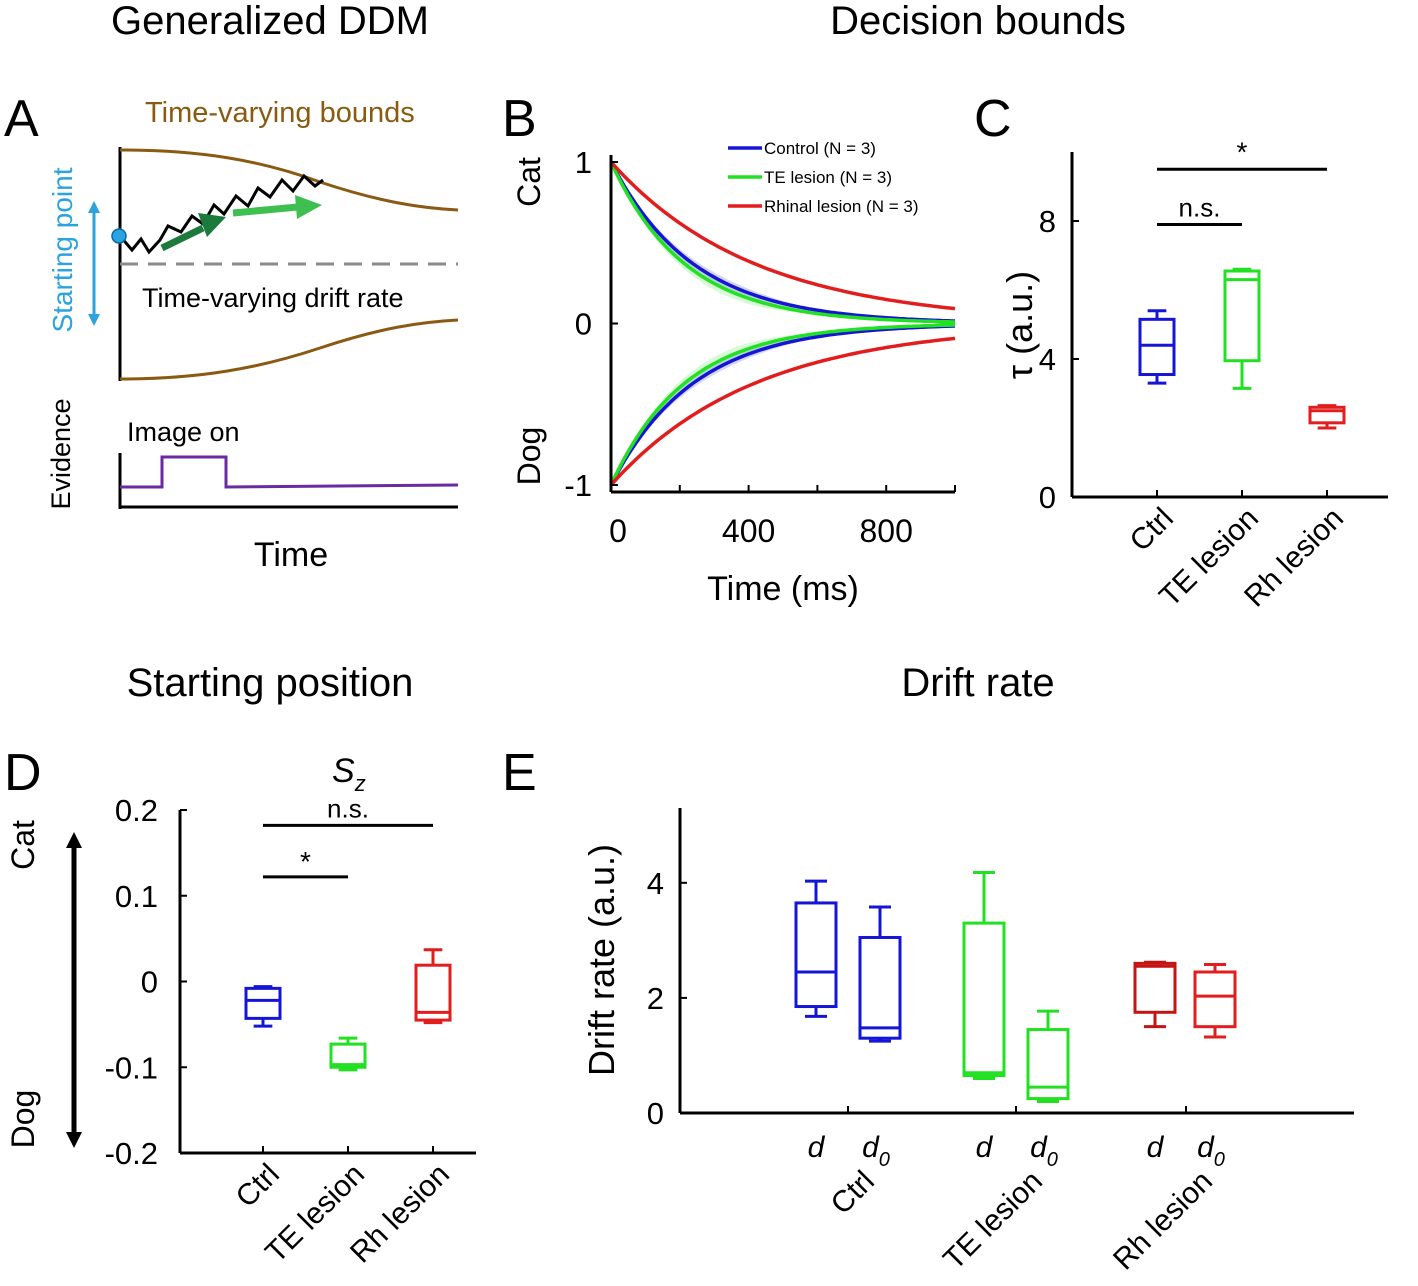 This screenshot has width=1418, height=1286. What do you see at coordinates (61, 453) in the screenshot?
I see `evidence-label: Evidence` at bounding box center [61, 453].